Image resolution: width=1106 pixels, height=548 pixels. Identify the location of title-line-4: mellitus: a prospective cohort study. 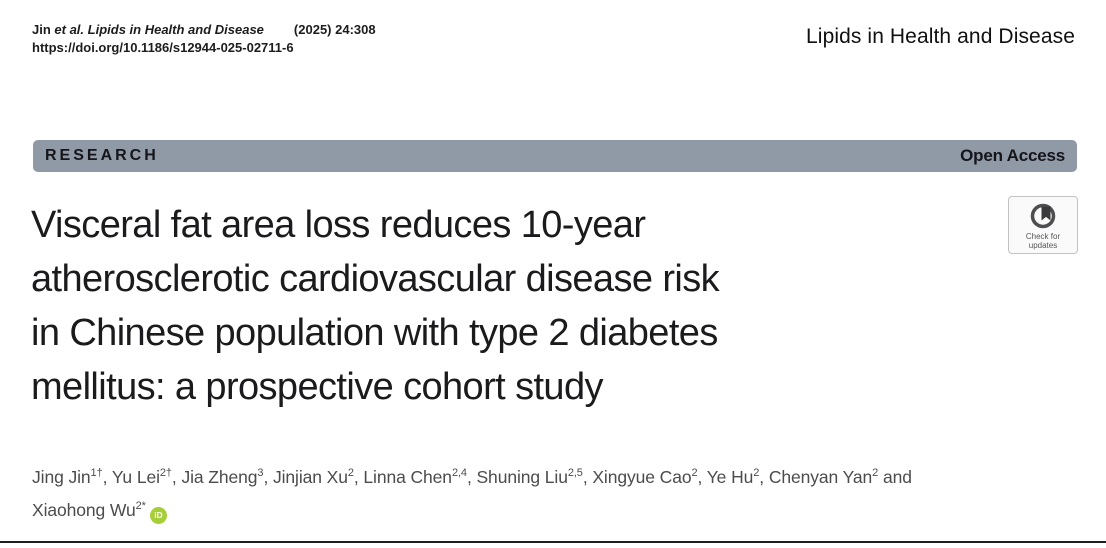
(317, 387).